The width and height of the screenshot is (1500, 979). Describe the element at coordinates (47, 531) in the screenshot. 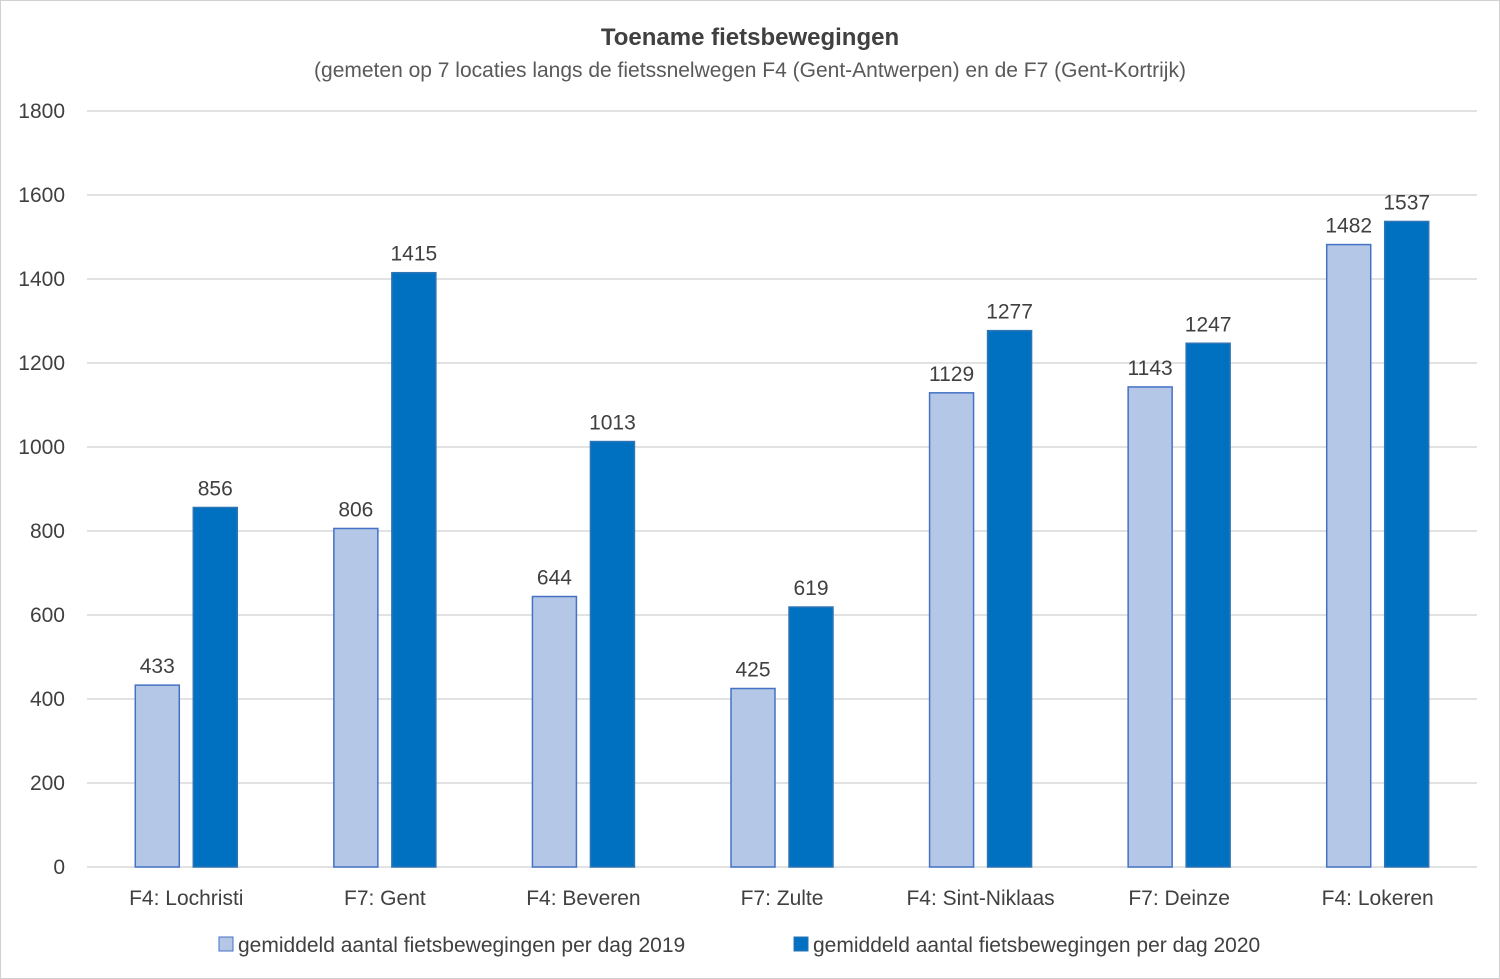

I see `y-tick-label: 800` at that location.